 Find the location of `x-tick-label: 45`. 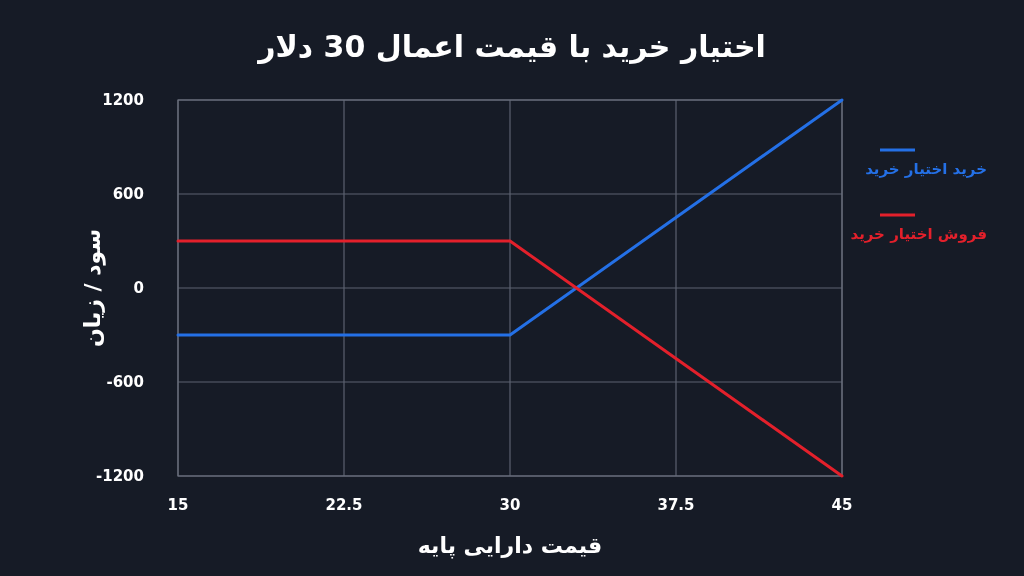

x-tick-label: 45 is located at coordinates (842, 505).